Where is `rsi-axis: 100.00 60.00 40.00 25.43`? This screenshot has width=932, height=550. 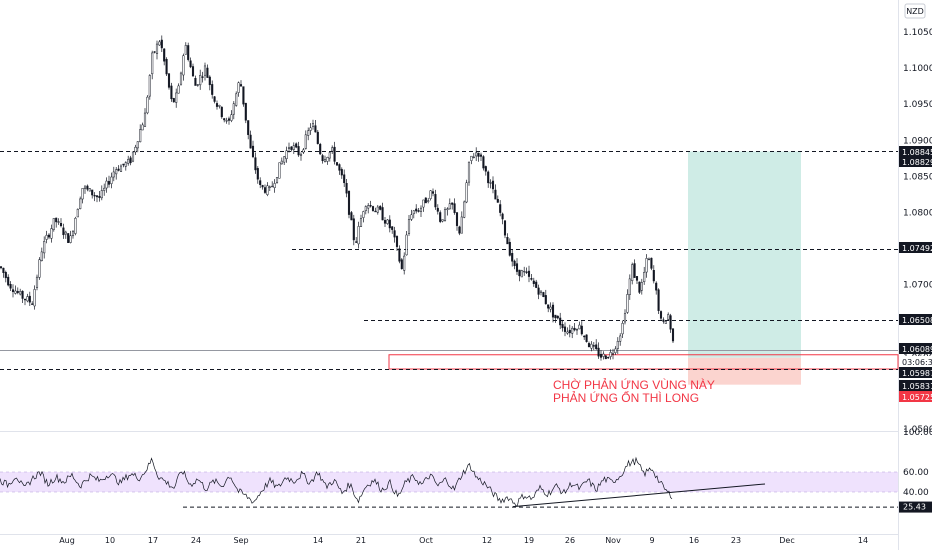
rsi-axis: 100.00 60.00 40.00 25.43 is located at coordinates (915, 470).